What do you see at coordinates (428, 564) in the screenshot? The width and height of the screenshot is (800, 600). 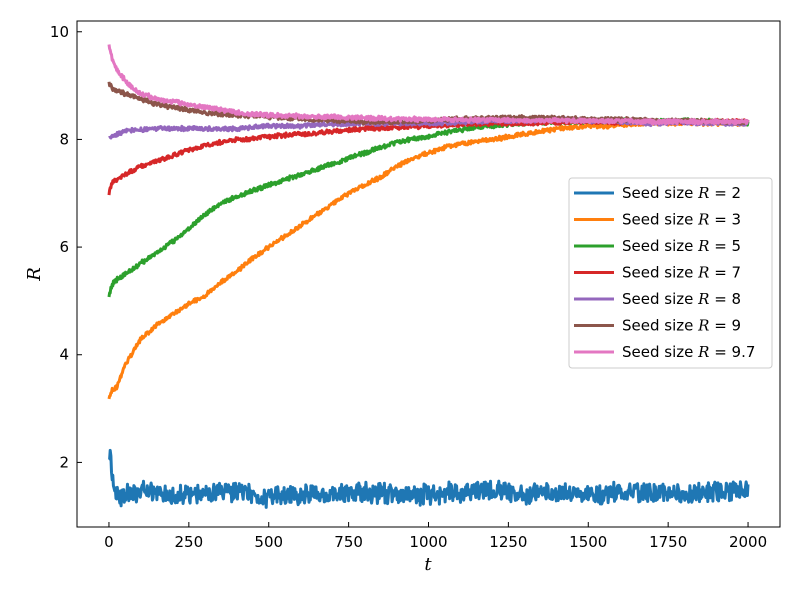 I see `x-axis-label: t` at bounding box center [428, 564].